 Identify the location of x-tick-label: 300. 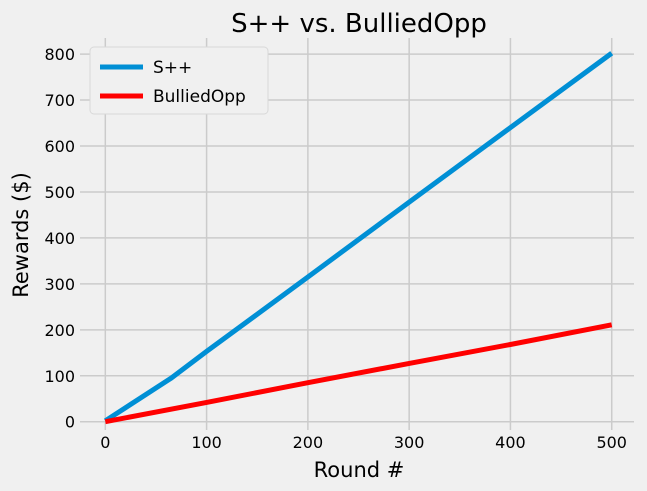
(409, 442).